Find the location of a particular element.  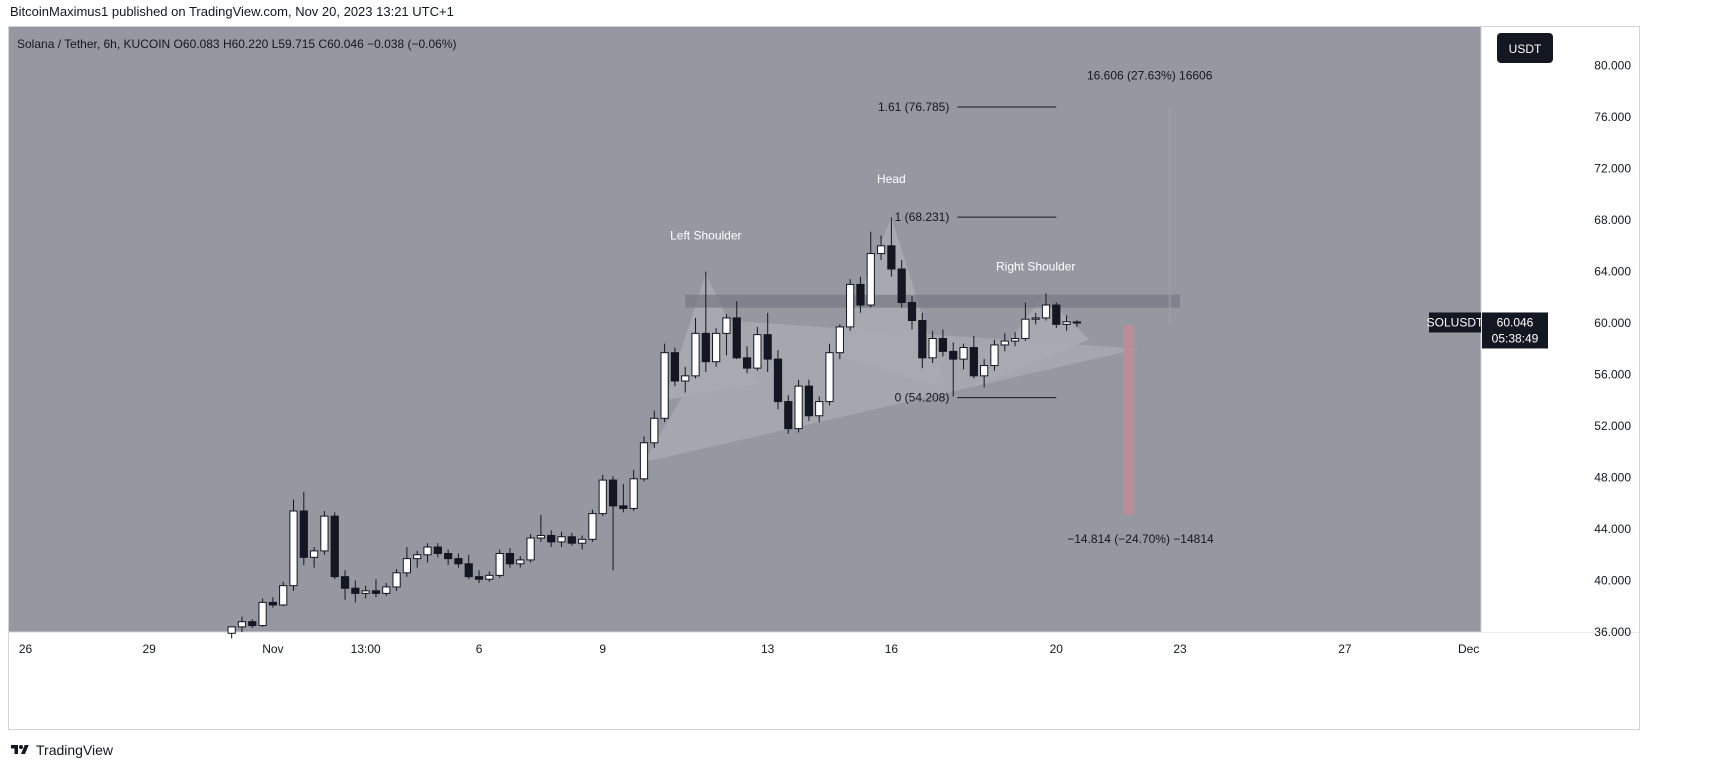

currency-button-label: USDT is located at coordinates (1525, 49).